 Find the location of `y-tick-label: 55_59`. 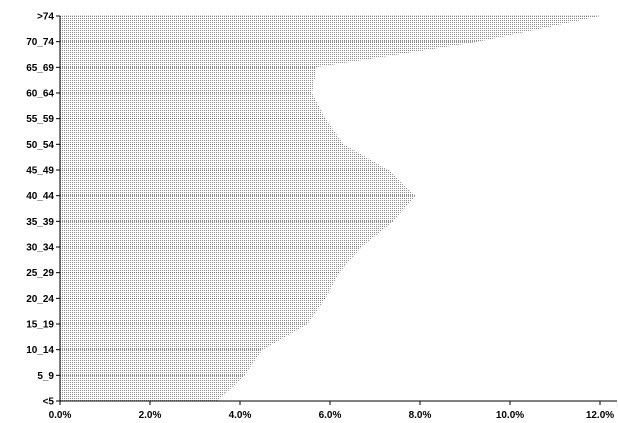

y-tick-label: 55_59 is located at coordinates (40, 119).